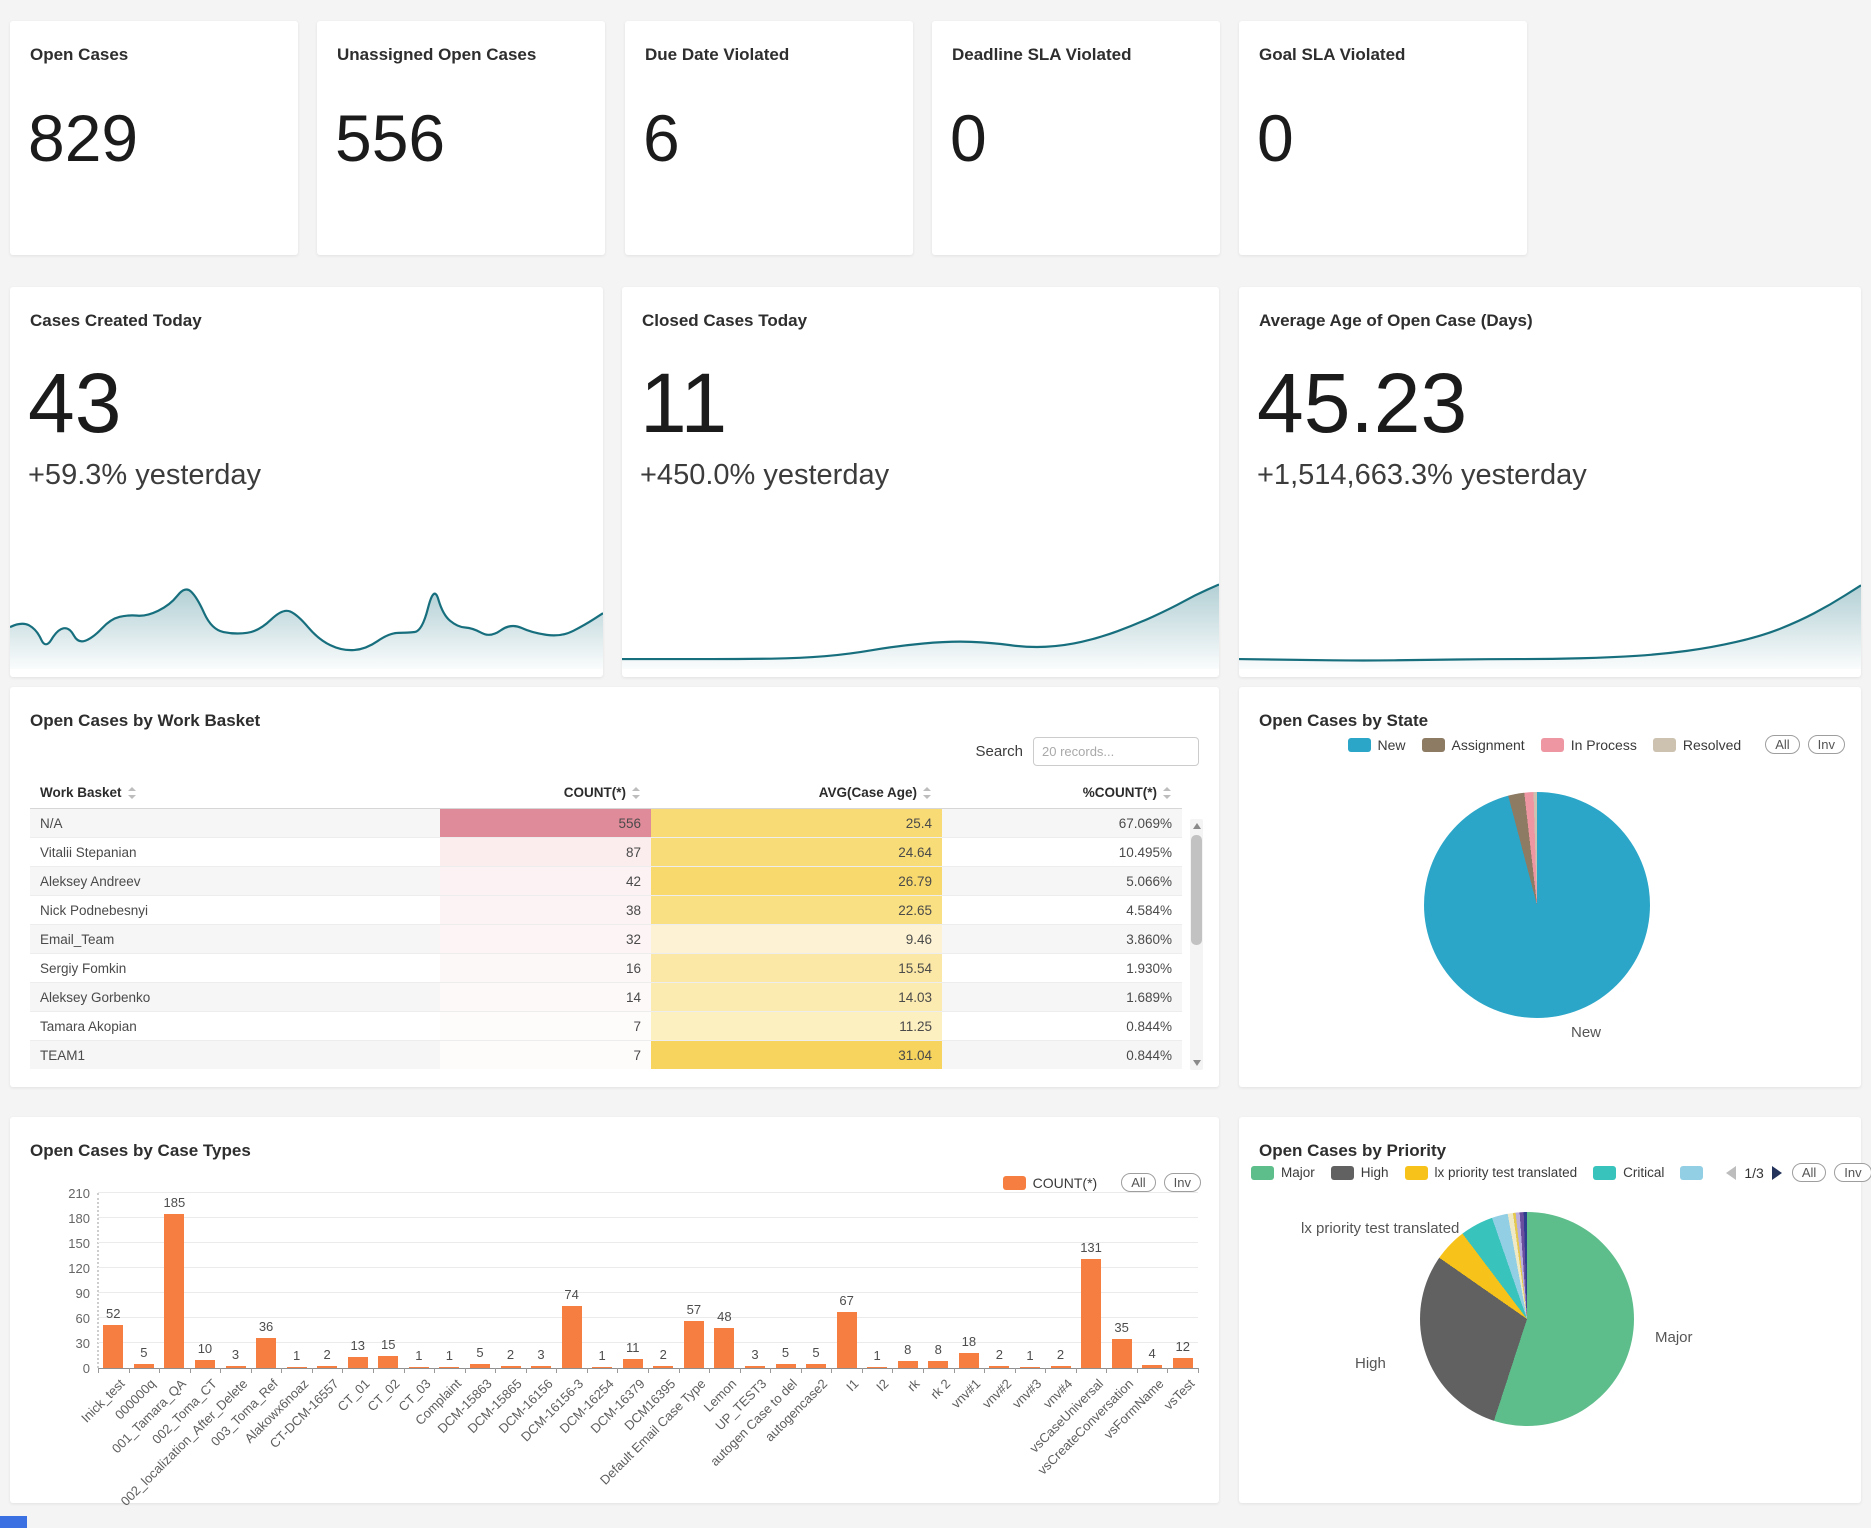 The height and width of the screenshot is (1528, 1871). I want to click on table-search: Search, so click(1087, 751).